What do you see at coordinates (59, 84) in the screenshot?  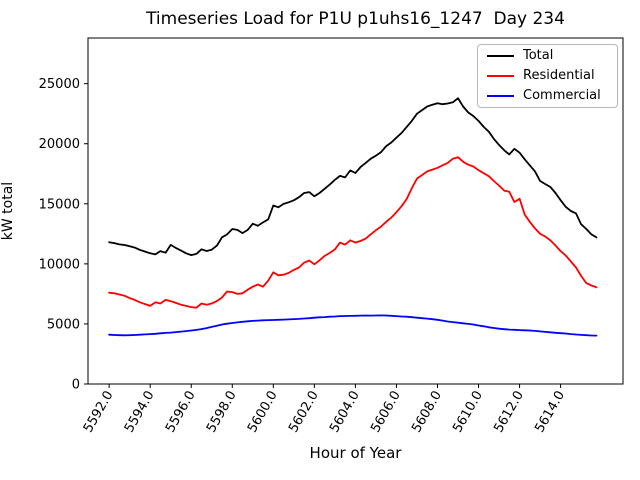 I see `y-tick-label: 25000` at bounding box center [59, 84].